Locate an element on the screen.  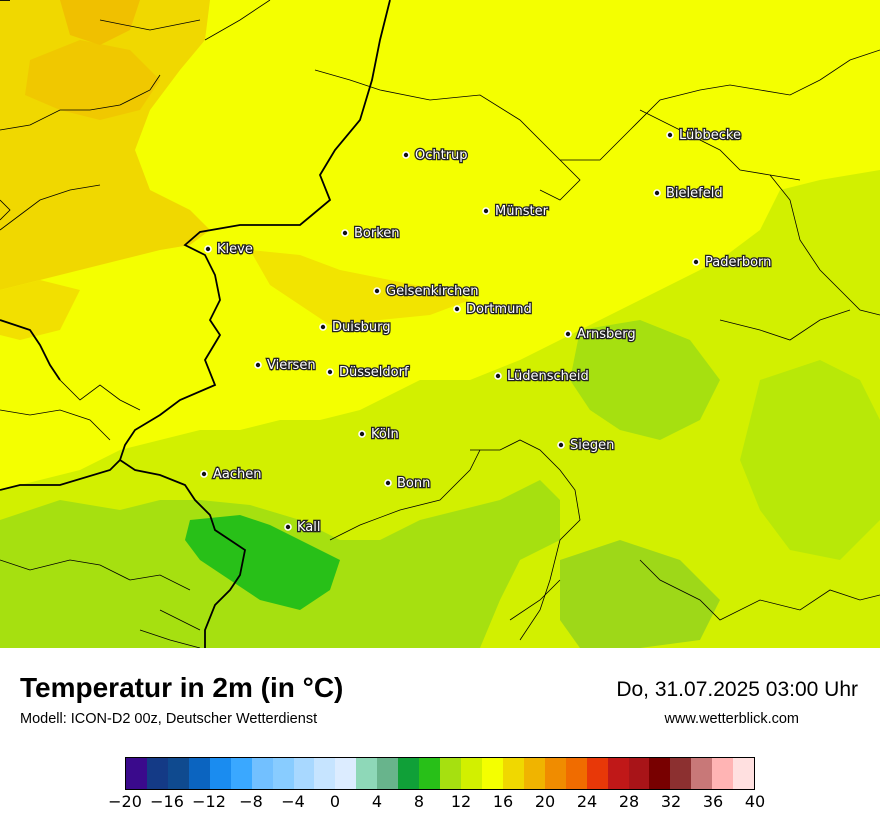
city-label: Lübbecke is located at coordinates (710, 135).